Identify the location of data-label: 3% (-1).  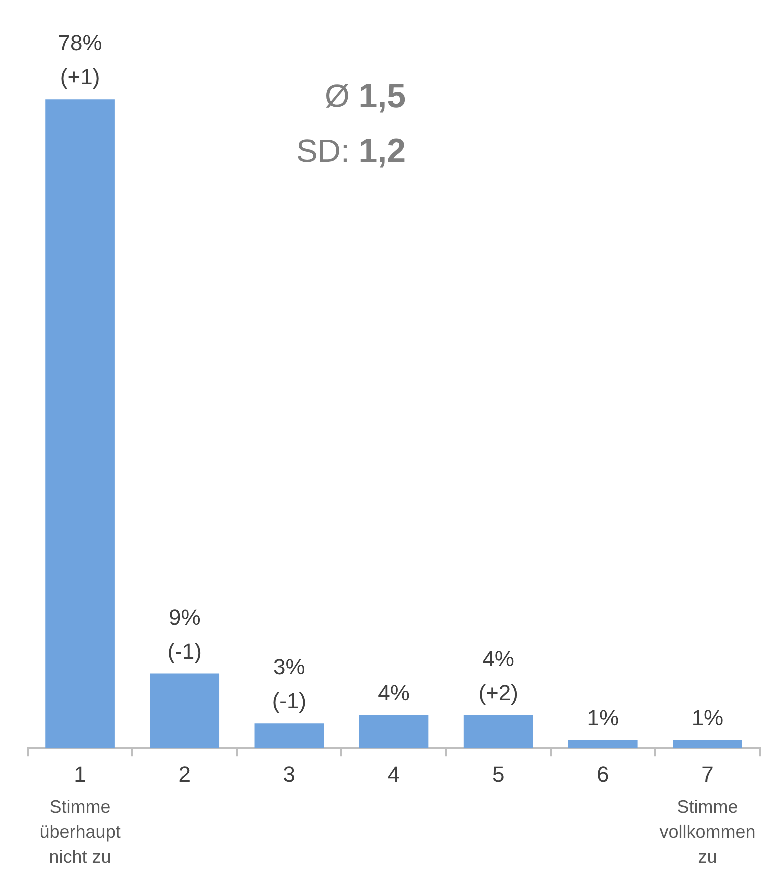
(289, 684).